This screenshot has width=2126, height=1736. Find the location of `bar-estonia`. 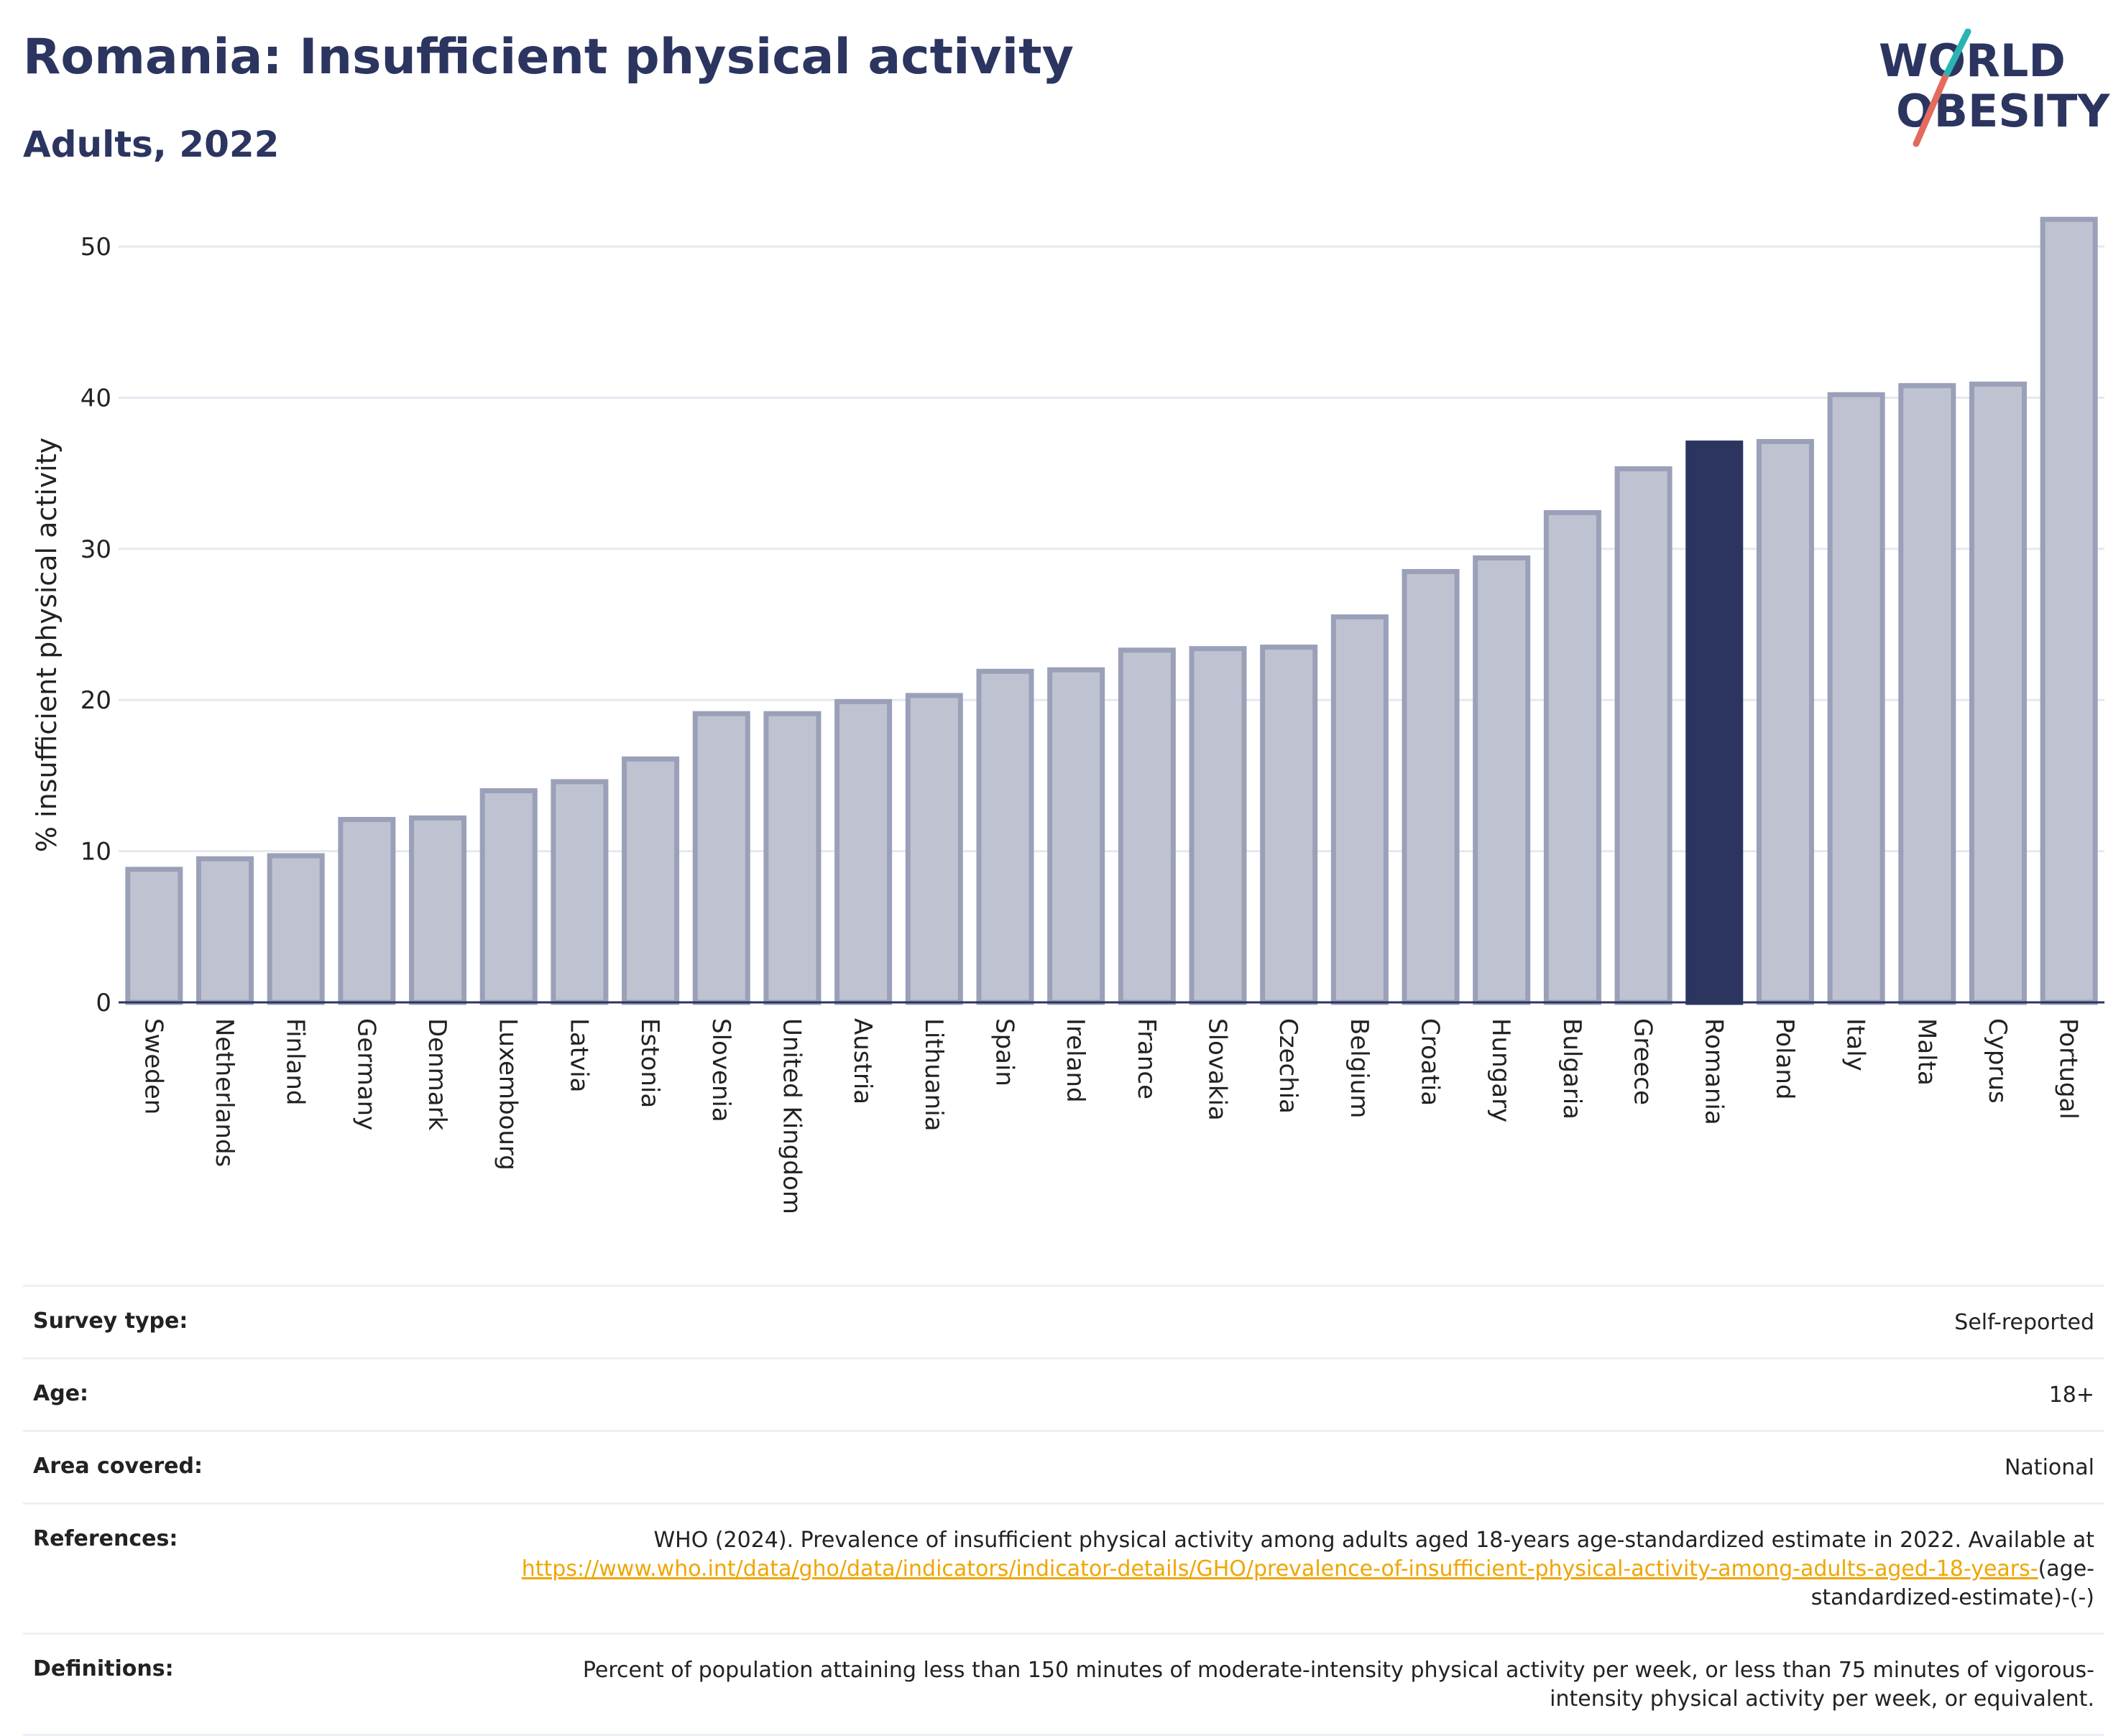

bar-estonia is located at coordinates (651, 880).